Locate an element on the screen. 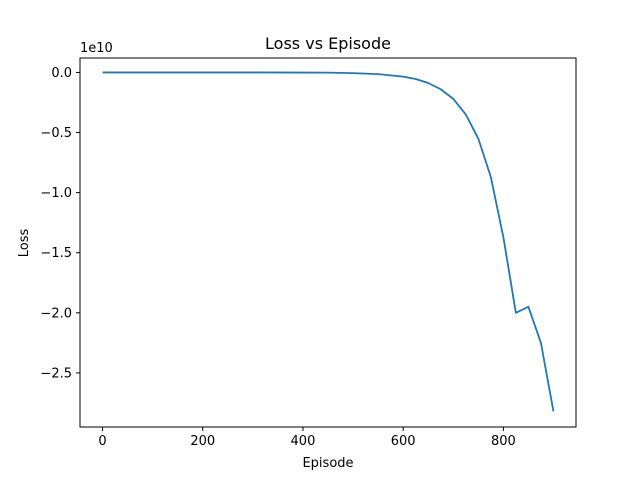  y-tick-label: −2.5 is located at coordinates (56, 373).